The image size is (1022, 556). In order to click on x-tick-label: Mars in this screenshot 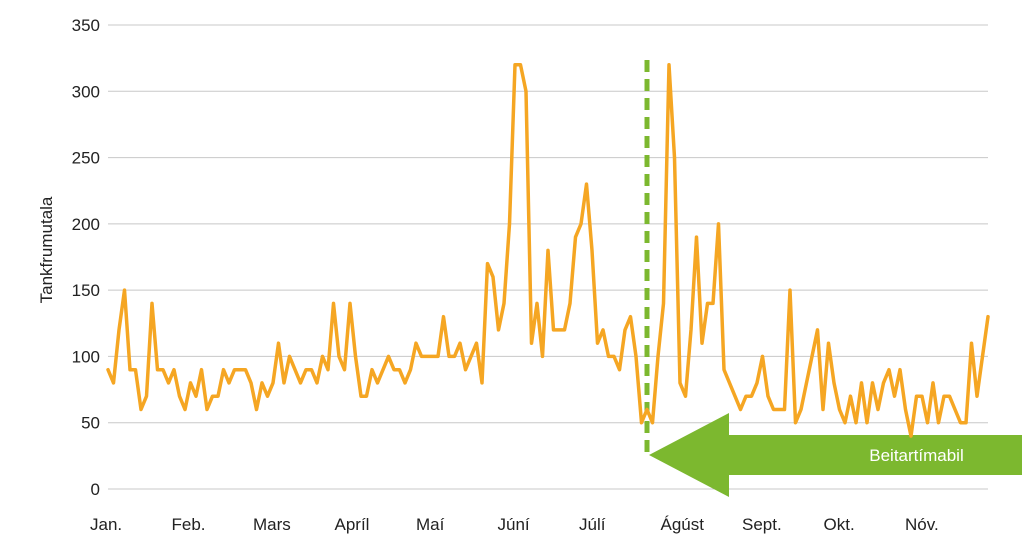, I will do `click(272, 524)`.